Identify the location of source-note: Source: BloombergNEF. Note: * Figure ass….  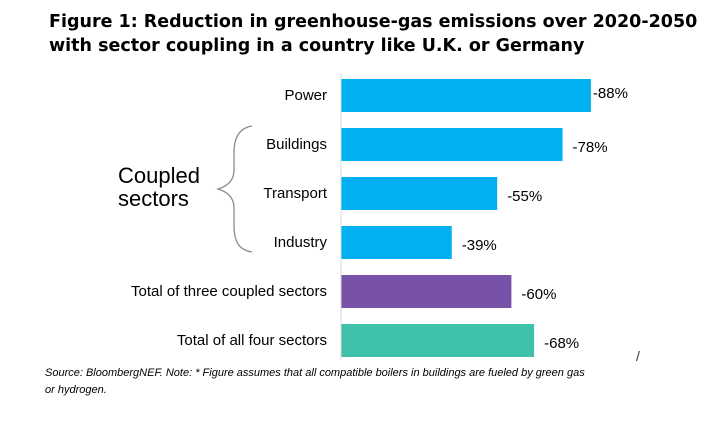
(370, 382).